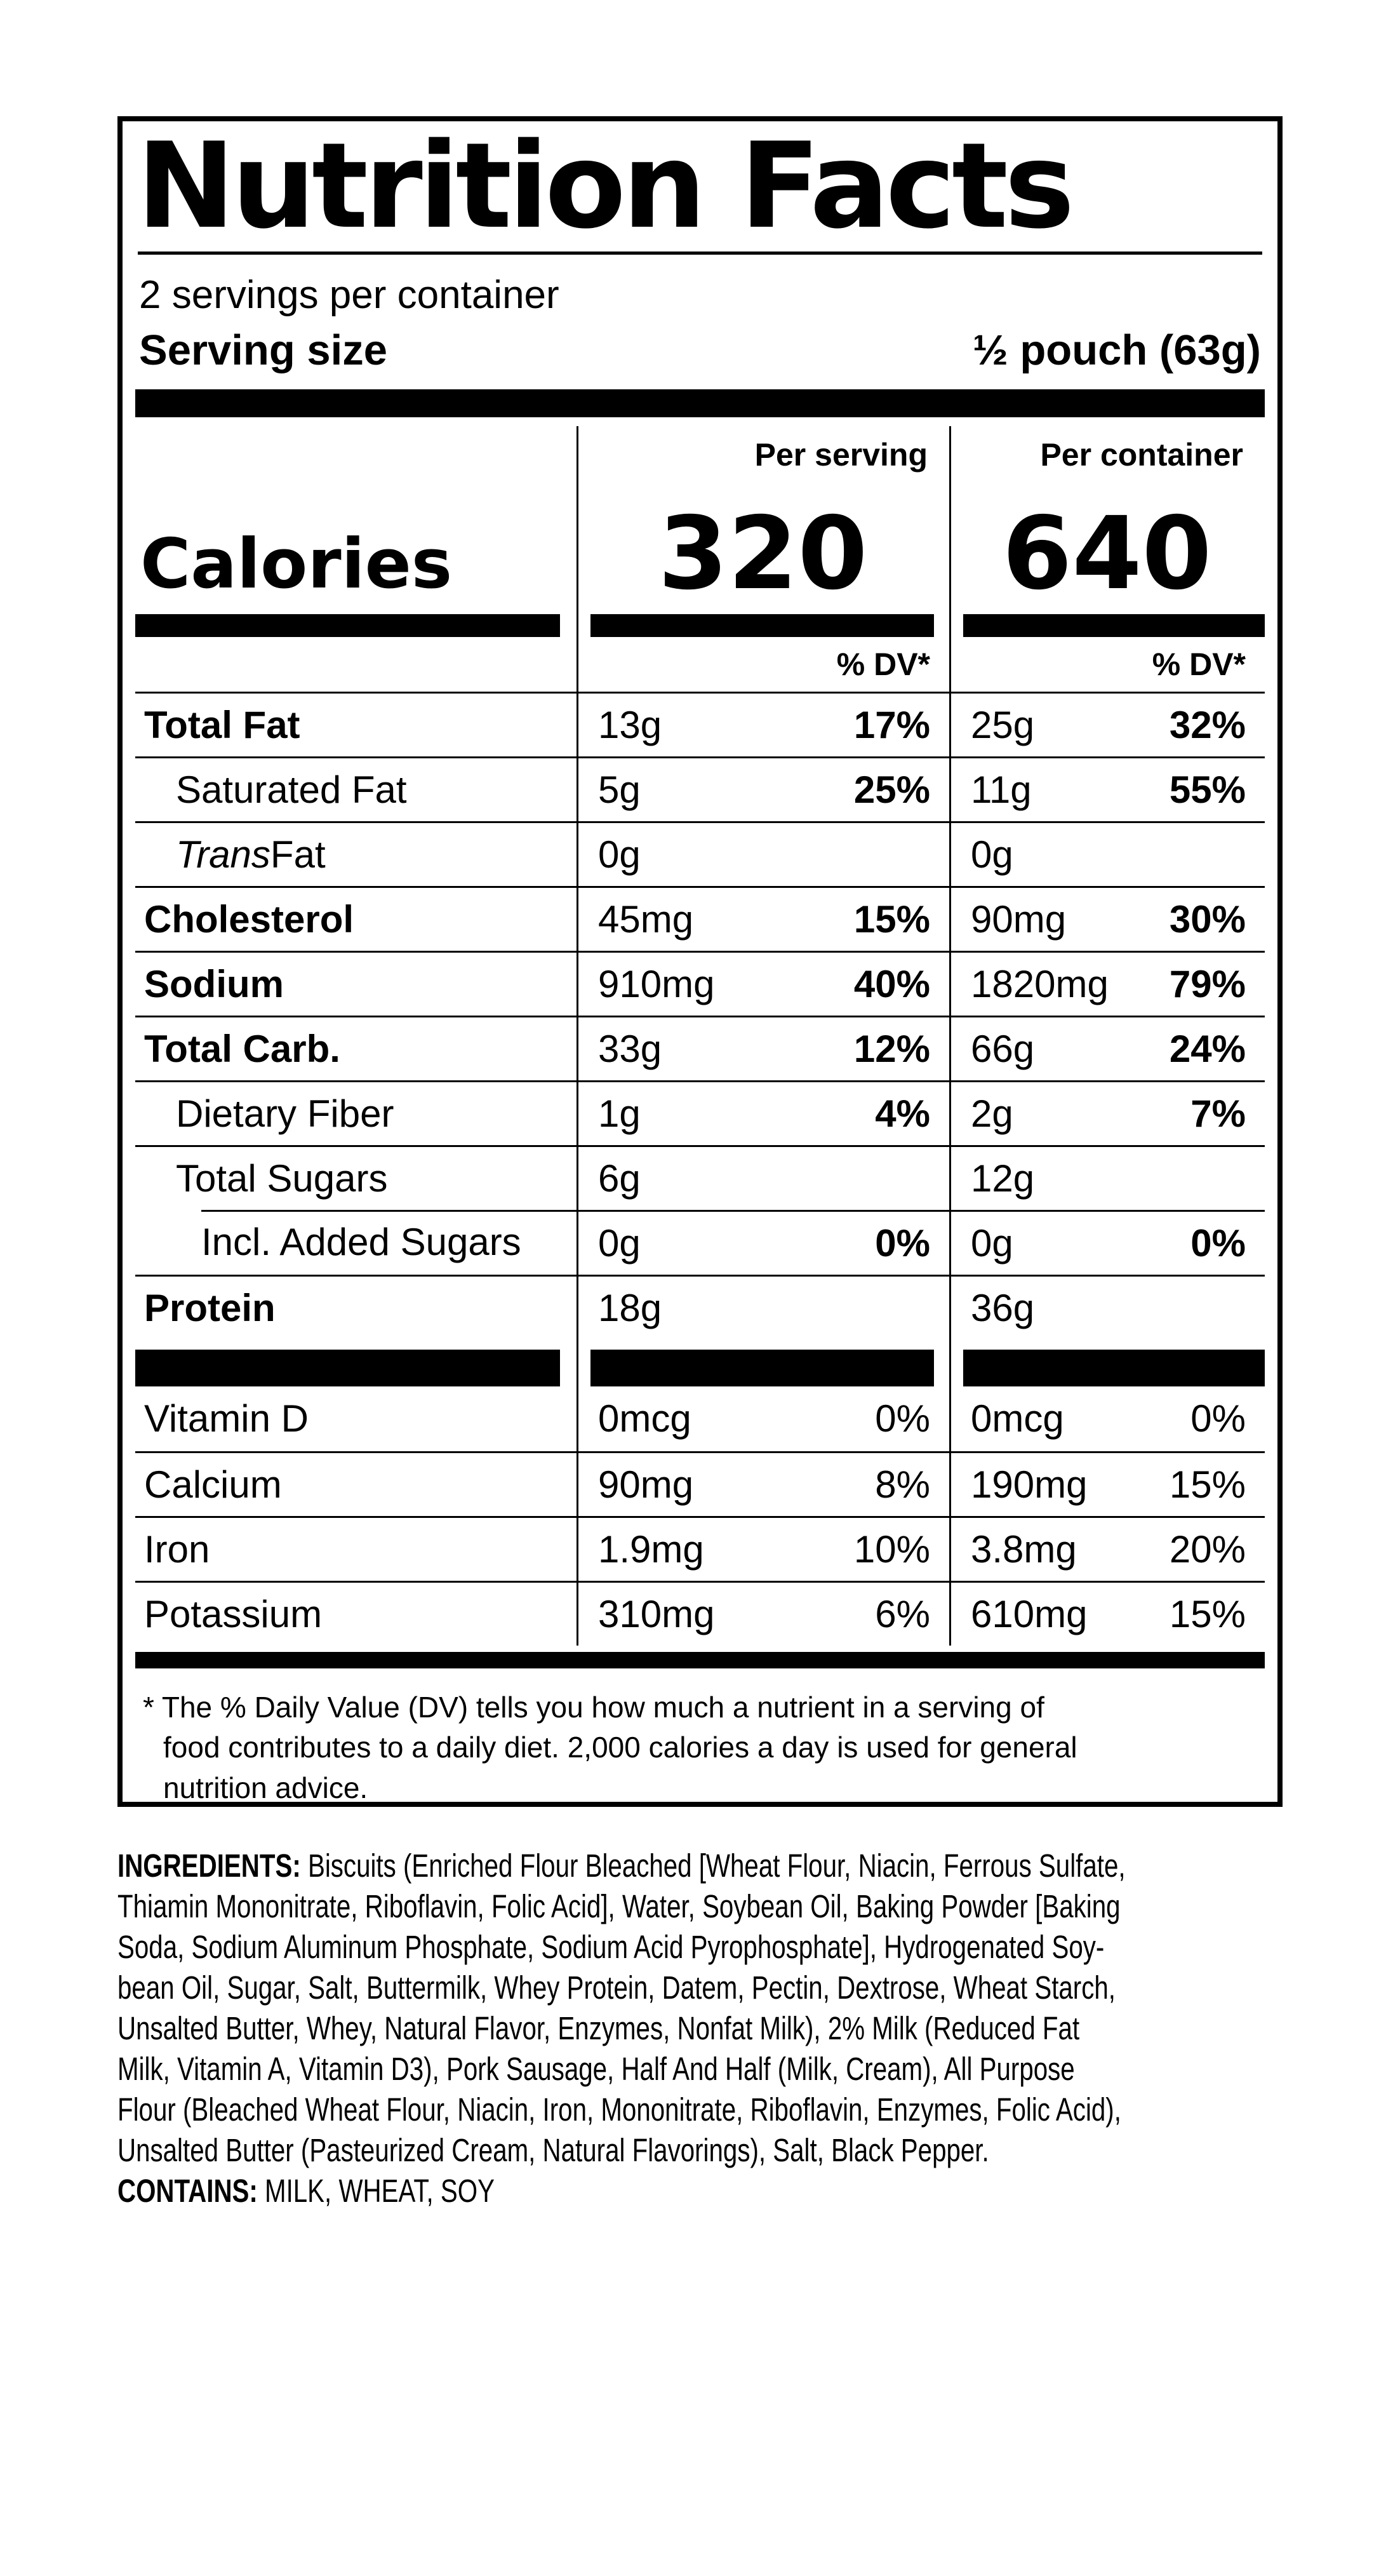 The height and width of the screenshot is (2576, 1400). What do you see at coordinates (209, 1866) in the screenshot?
I see `ingredients-label: INGREDIENTS:` at bounding box center [209, 1866].